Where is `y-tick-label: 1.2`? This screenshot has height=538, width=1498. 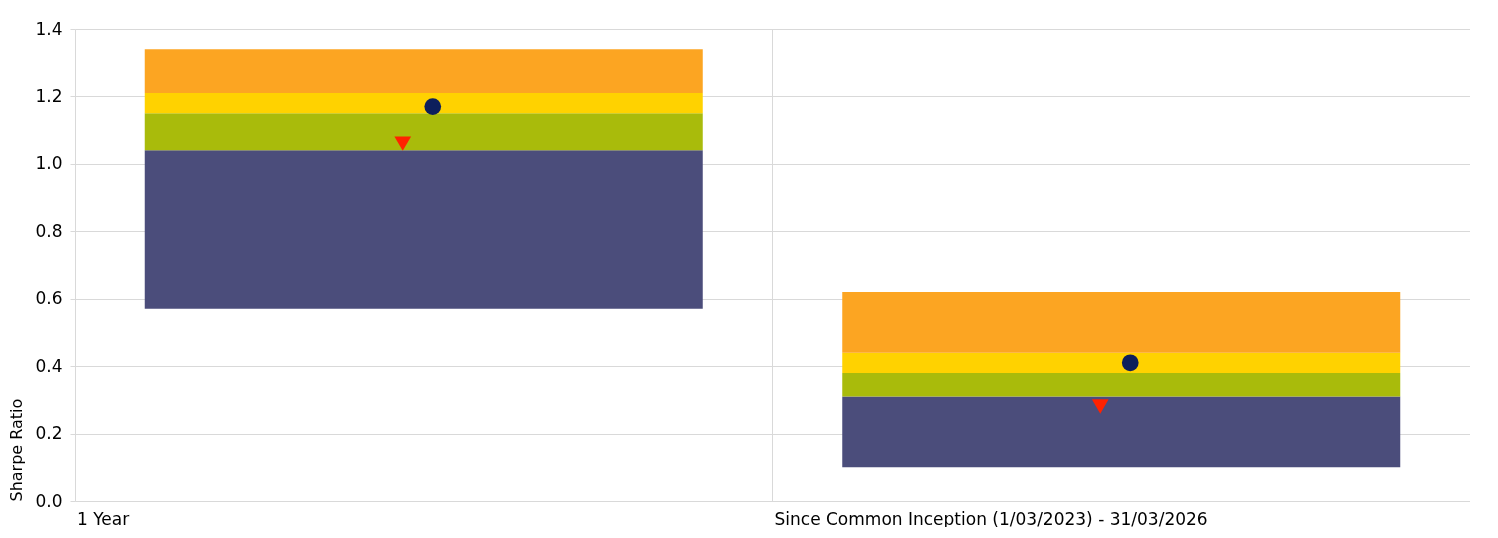 y-tick-label: 1.2 is located at coordinates (49, 95).